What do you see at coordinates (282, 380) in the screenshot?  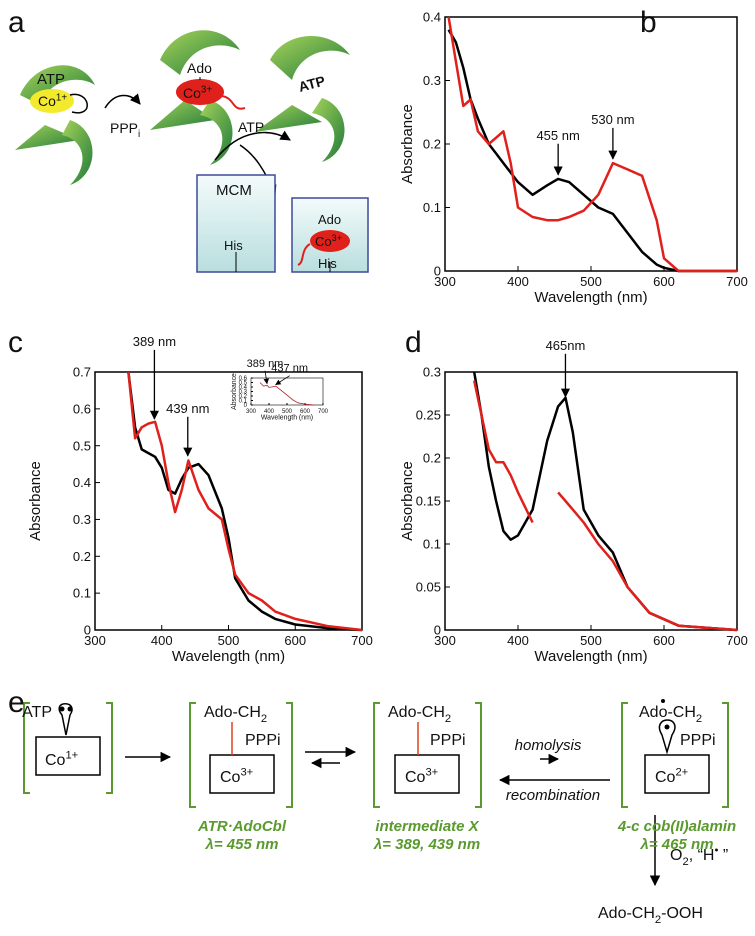 I see `annotation-arrow` at bounding box center [282, 380].